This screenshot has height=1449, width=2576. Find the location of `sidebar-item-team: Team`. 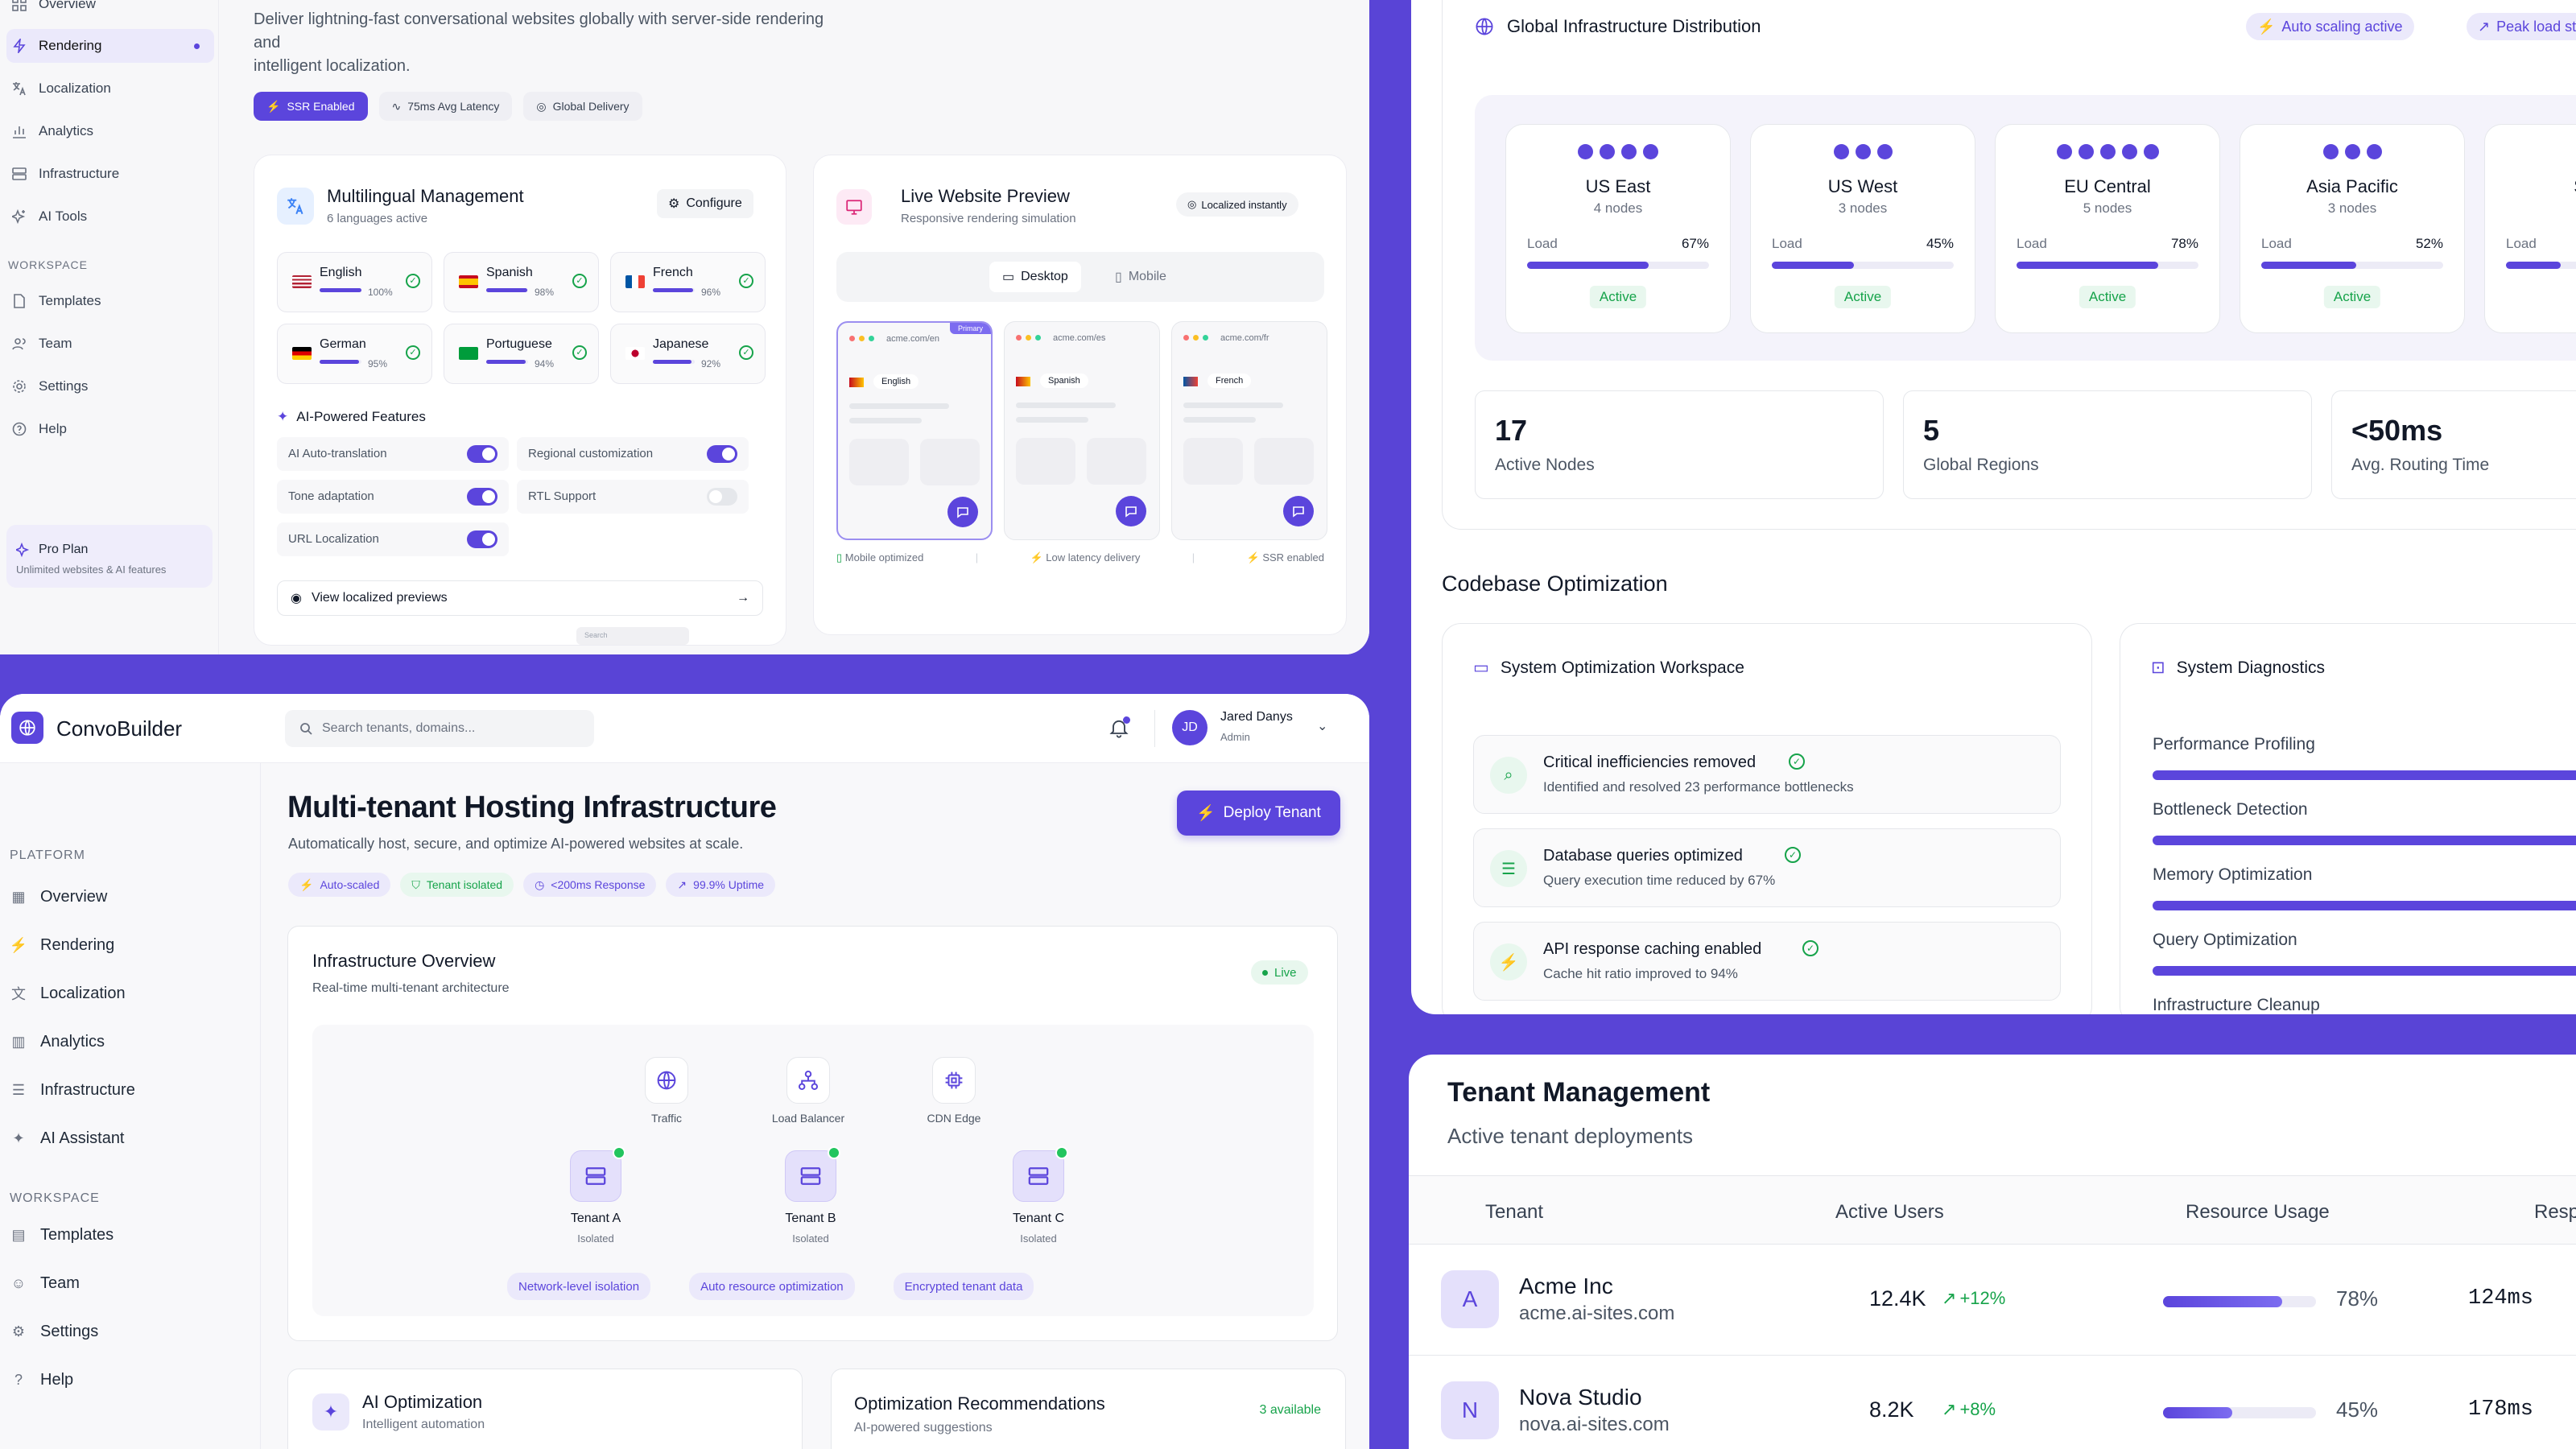

sidebar-item-team: Team is located at coordinates (110, 344).